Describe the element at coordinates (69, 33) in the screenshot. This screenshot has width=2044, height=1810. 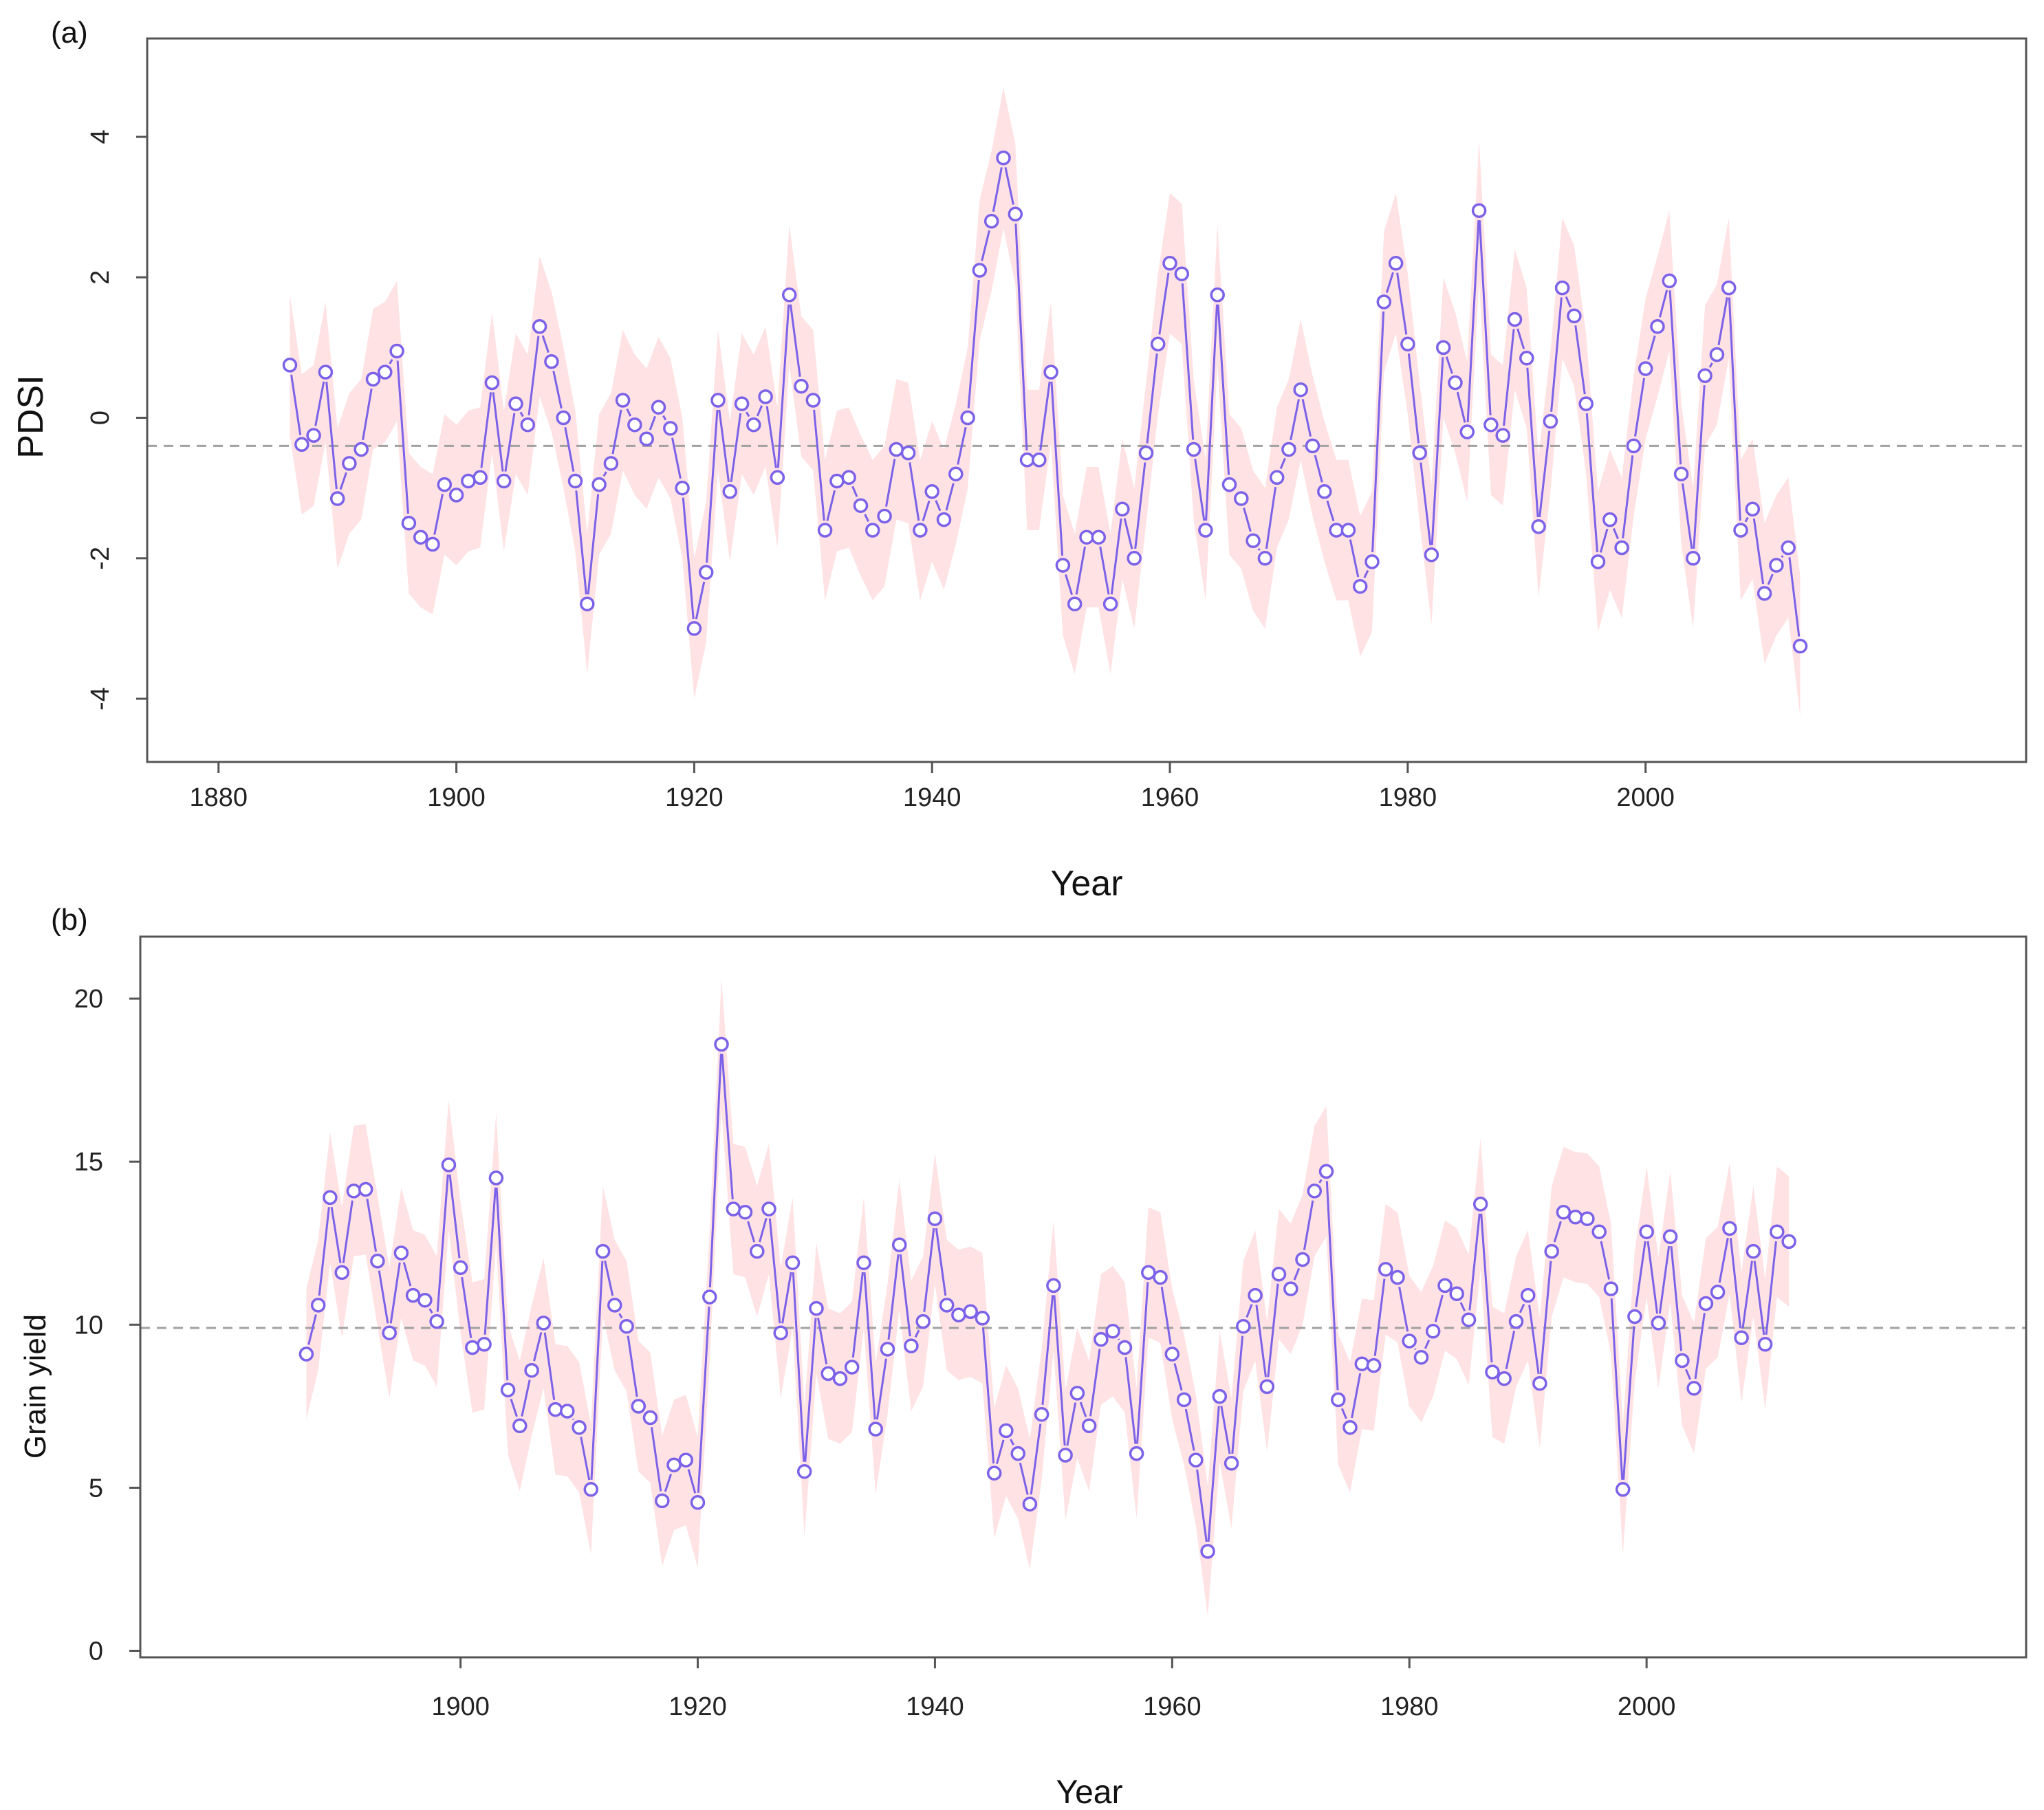
I see `panel-label-a: (a)` at that location.